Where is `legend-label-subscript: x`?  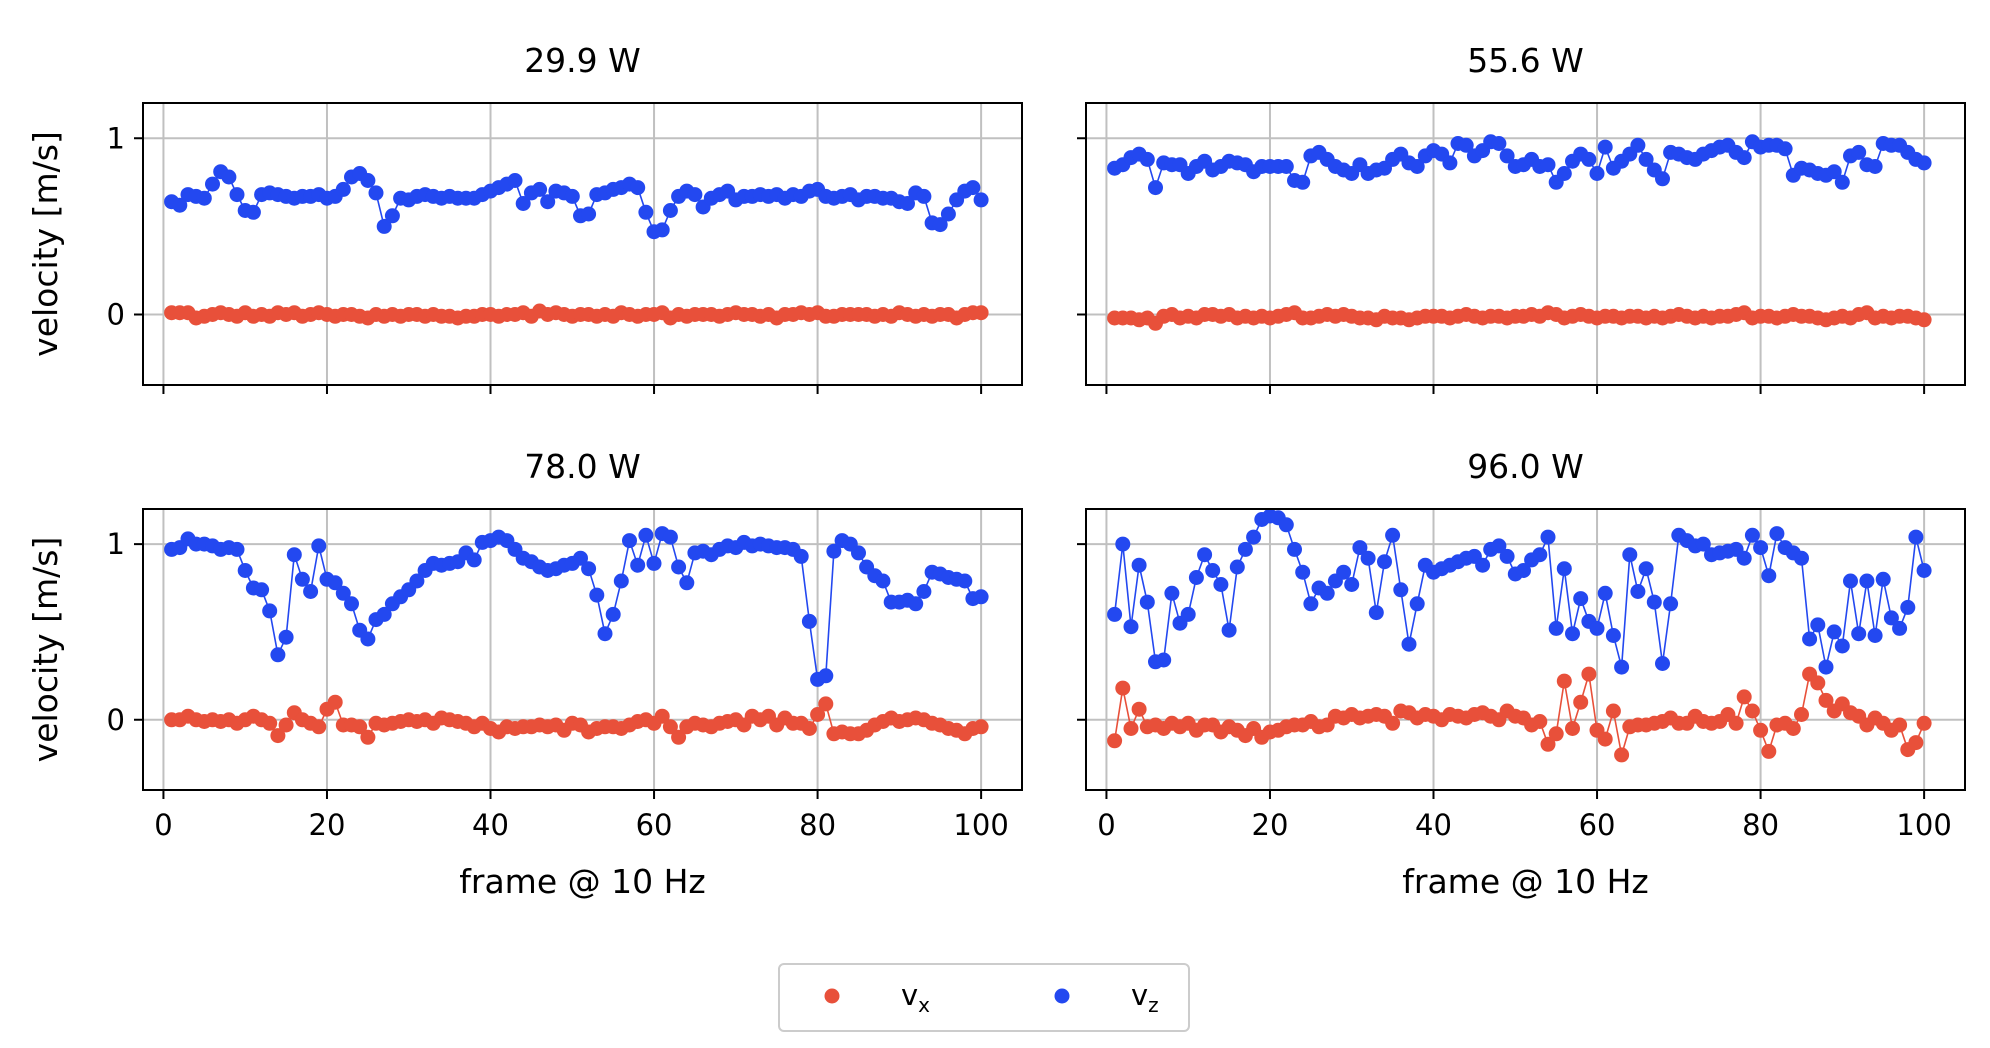 legend-label-subscript: x is located at coordinates (924, 1005).